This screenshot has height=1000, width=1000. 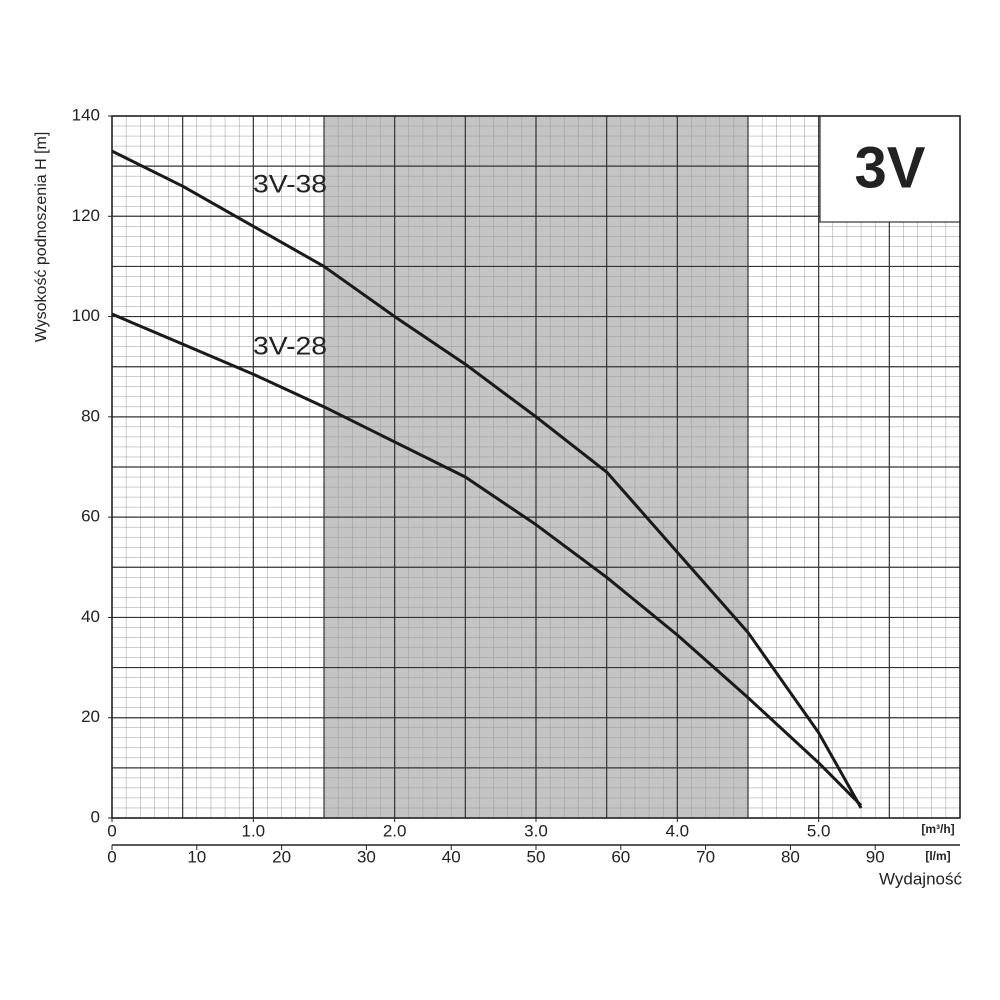 What do you see at coordinates (86, 215) in the screenshot?
I see `y-tick-label: 120` at bounding box center [86, 215].